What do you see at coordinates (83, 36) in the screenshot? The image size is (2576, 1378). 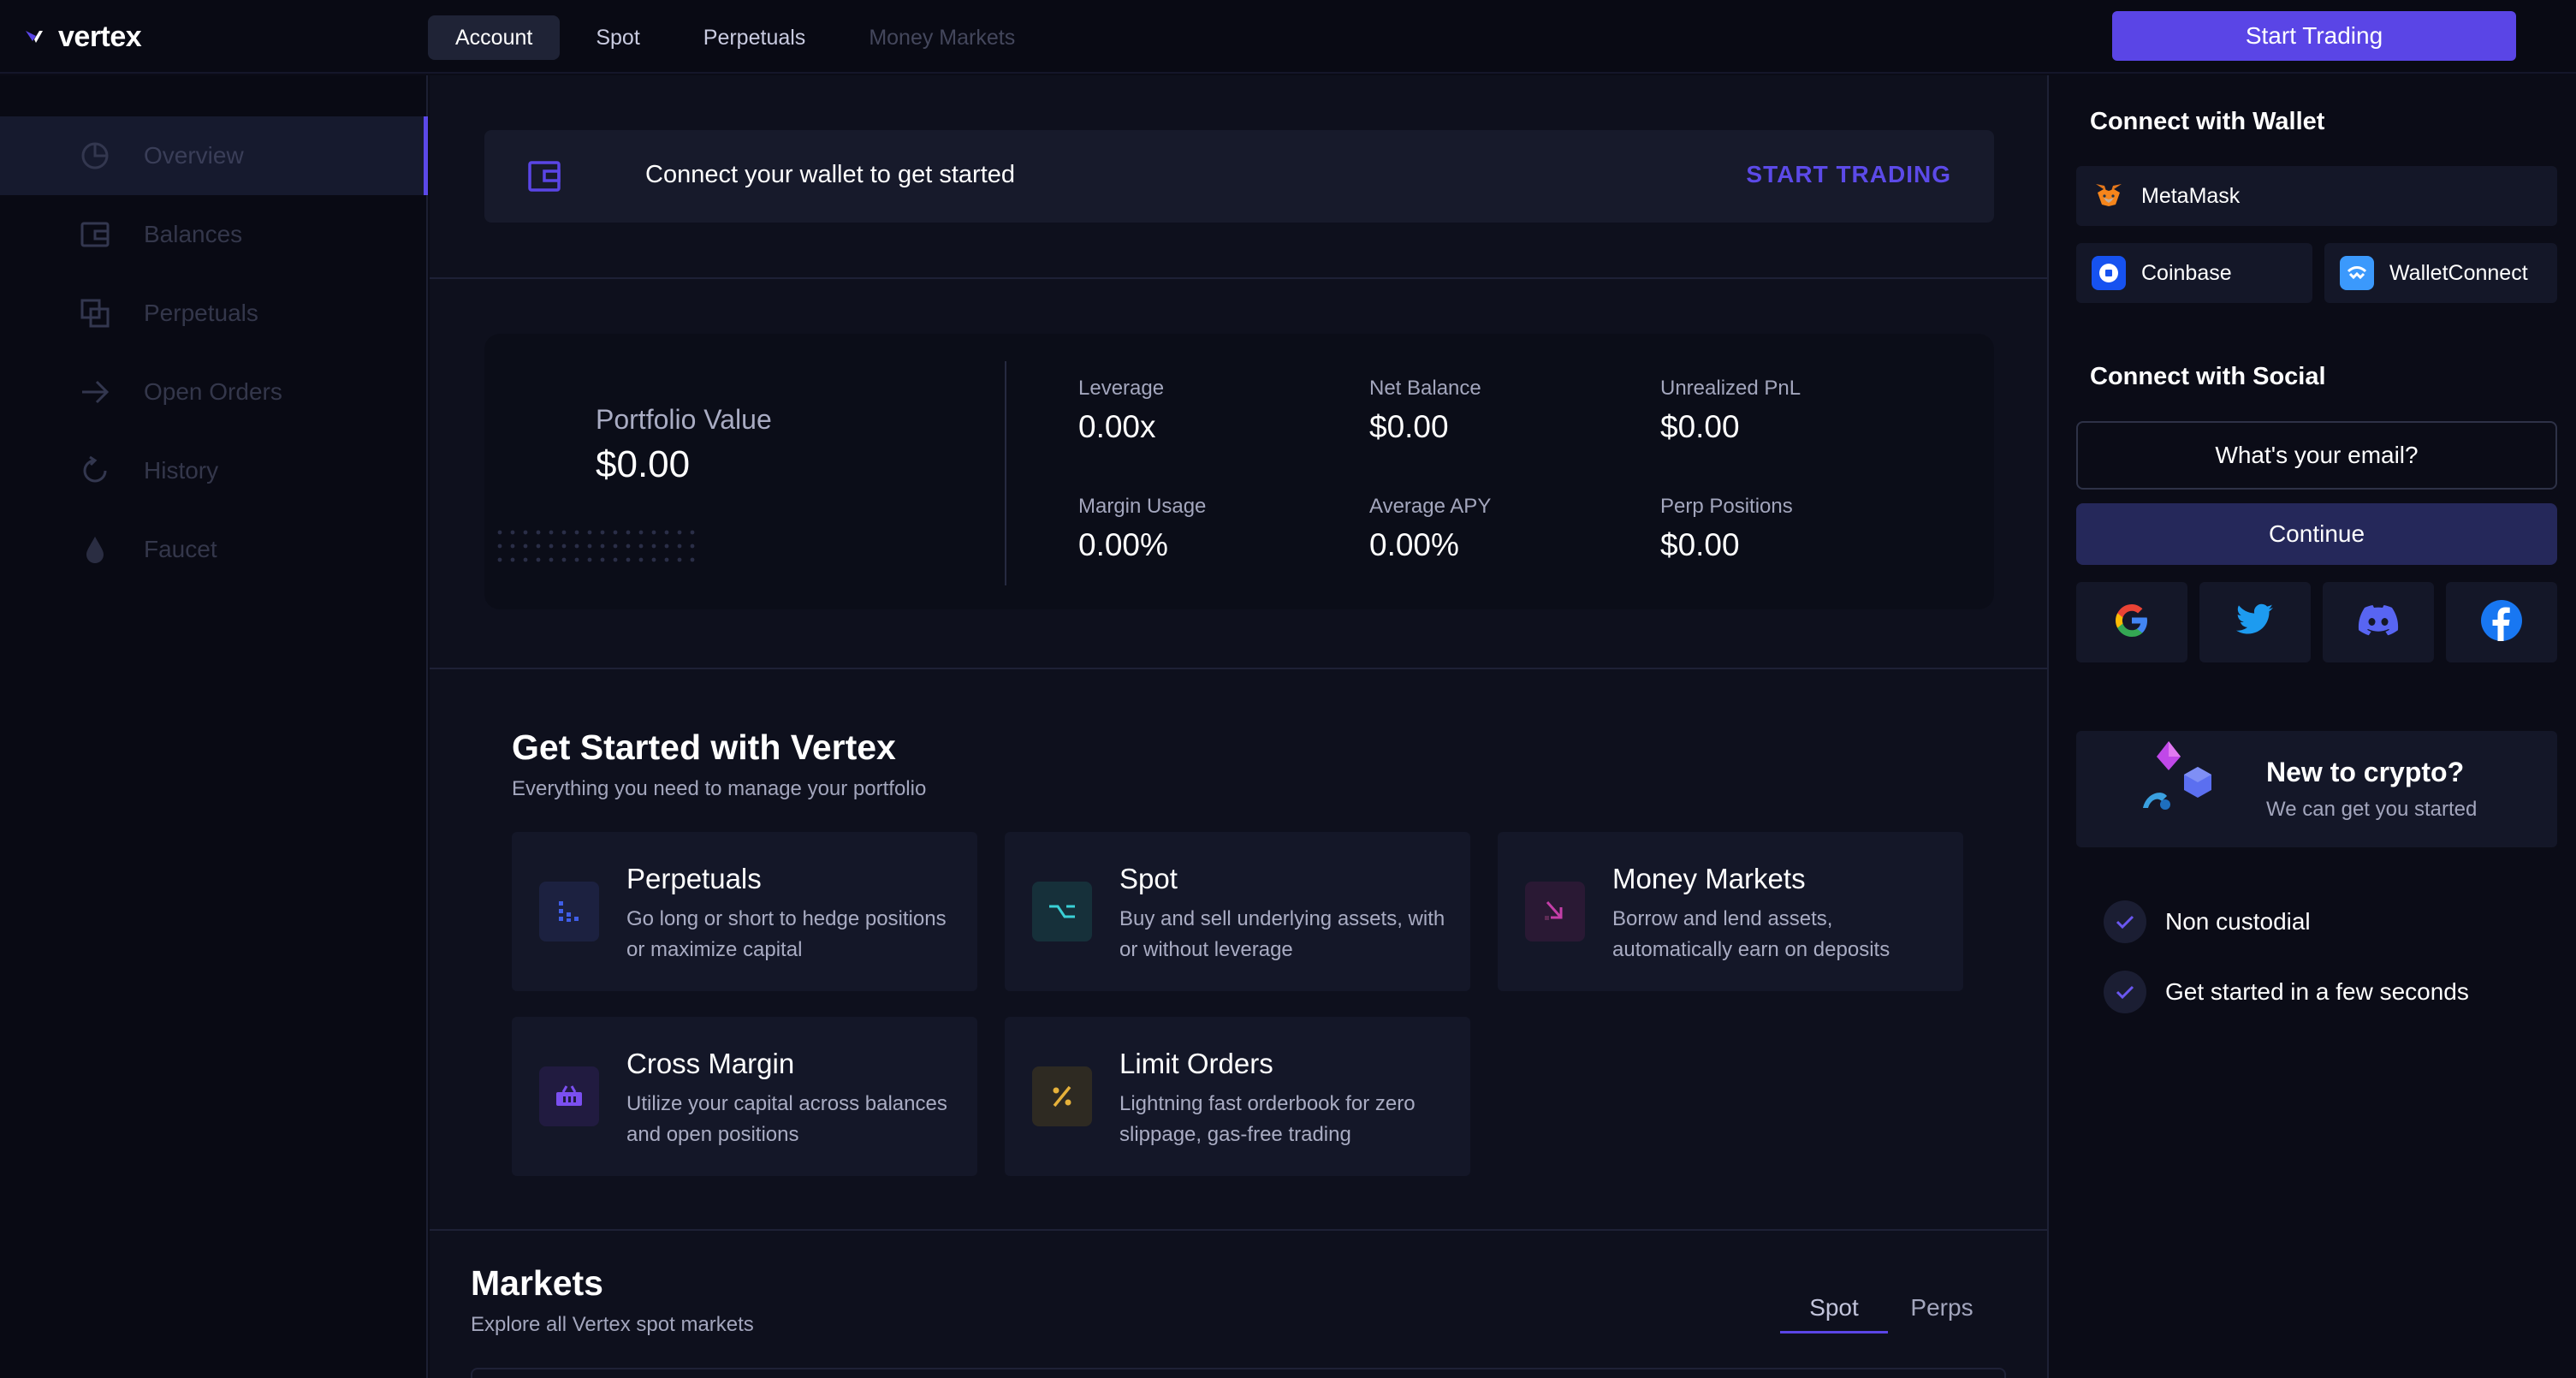 I see `vertex-logo: vertex` at bounding box center [83, 36].